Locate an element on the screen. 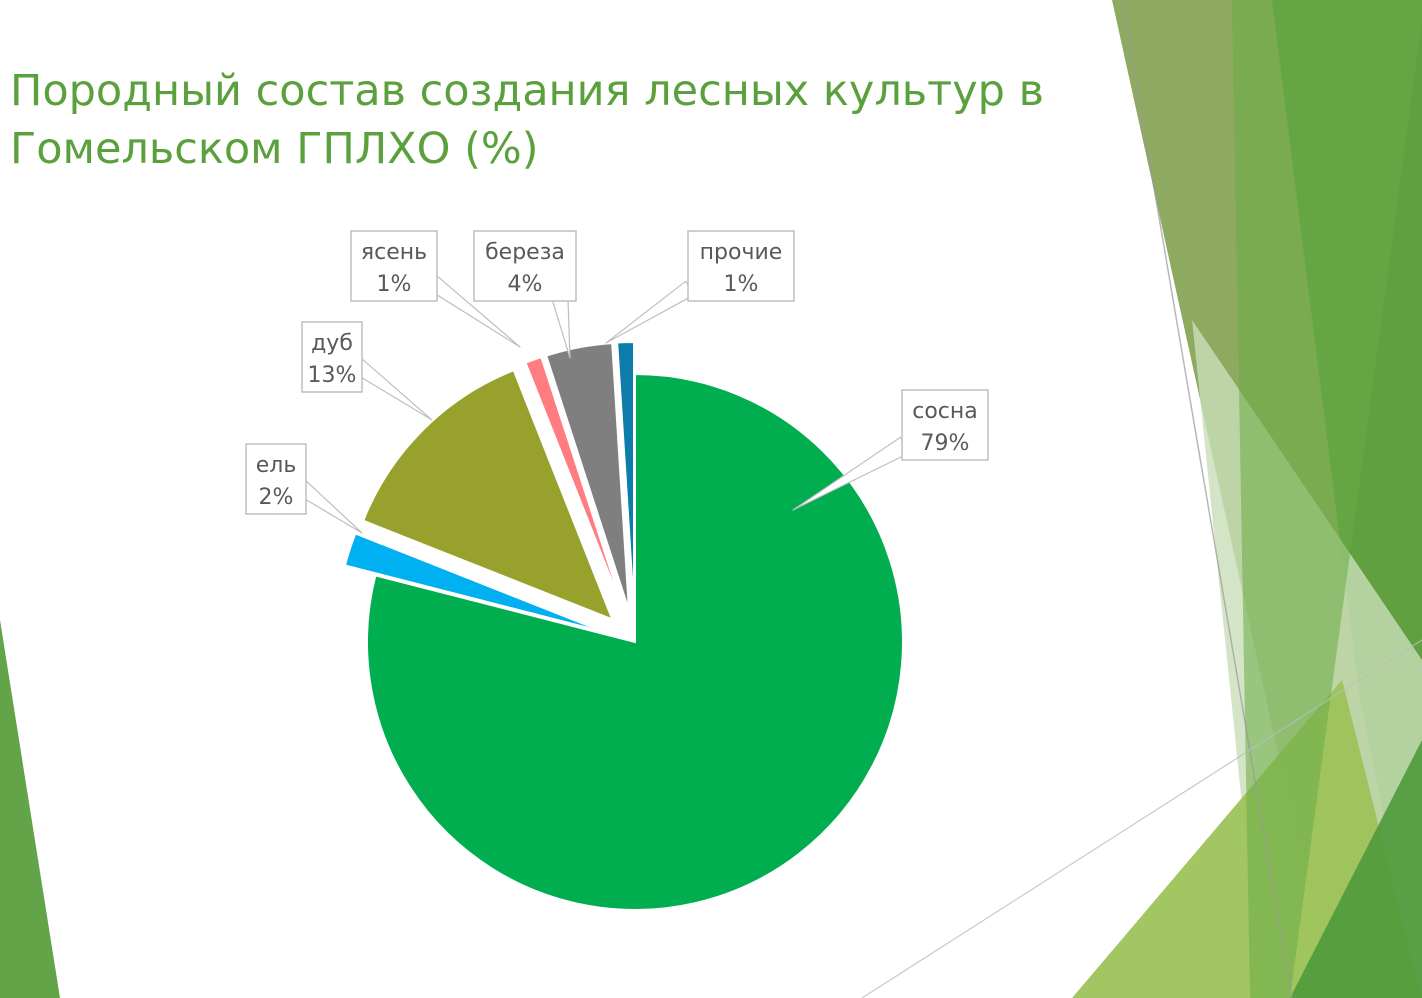 The height and width of the screenshot is (998, 1422). label-percent-2: 2% is located at coordinates (276, 497).